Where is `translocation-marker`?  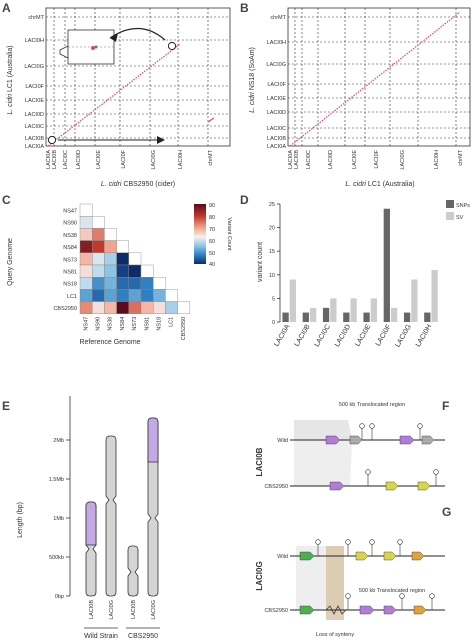
translocation-marker is located at coordinates (172, 46).